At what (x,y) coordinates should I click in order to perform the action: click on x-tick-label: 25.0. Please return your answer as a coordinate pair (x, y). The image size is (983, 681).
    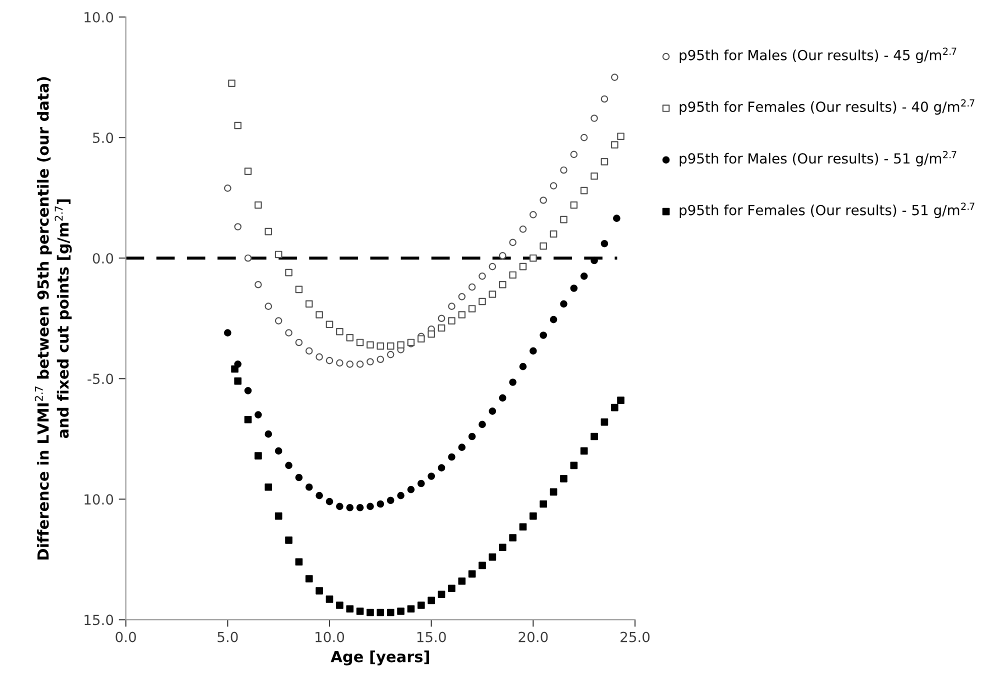
    Looking at the image, I should click on (635, 637).